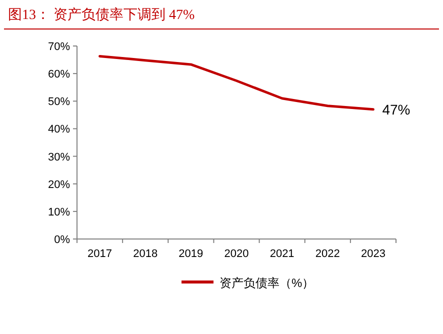  What do you see at coordinates (236, 254) in the screenshot?
I see `x-tick-label: 2020` at bounding box center [236, 254].